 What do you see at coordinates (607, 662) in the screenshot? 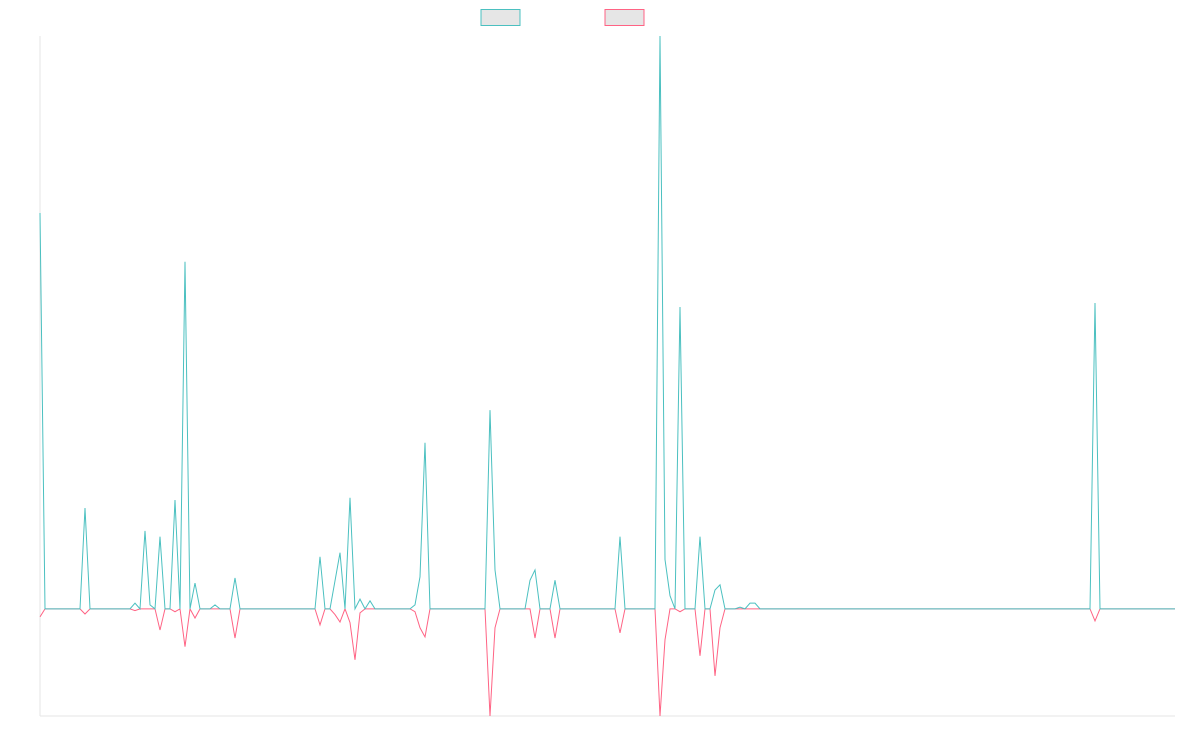
I see `series-line` at bounding box center [607, 662].